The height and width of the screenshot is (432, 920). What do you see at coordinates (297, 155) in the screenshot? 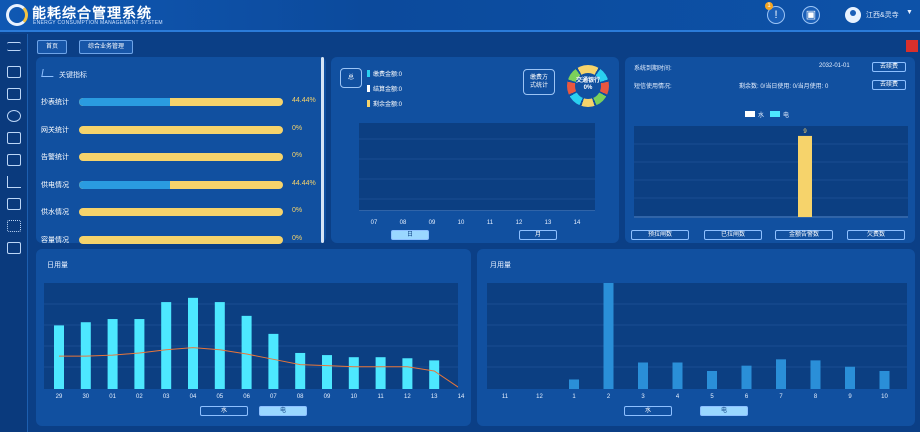
I see `kpi-percent: 0%` at bounding box center [297, 155].